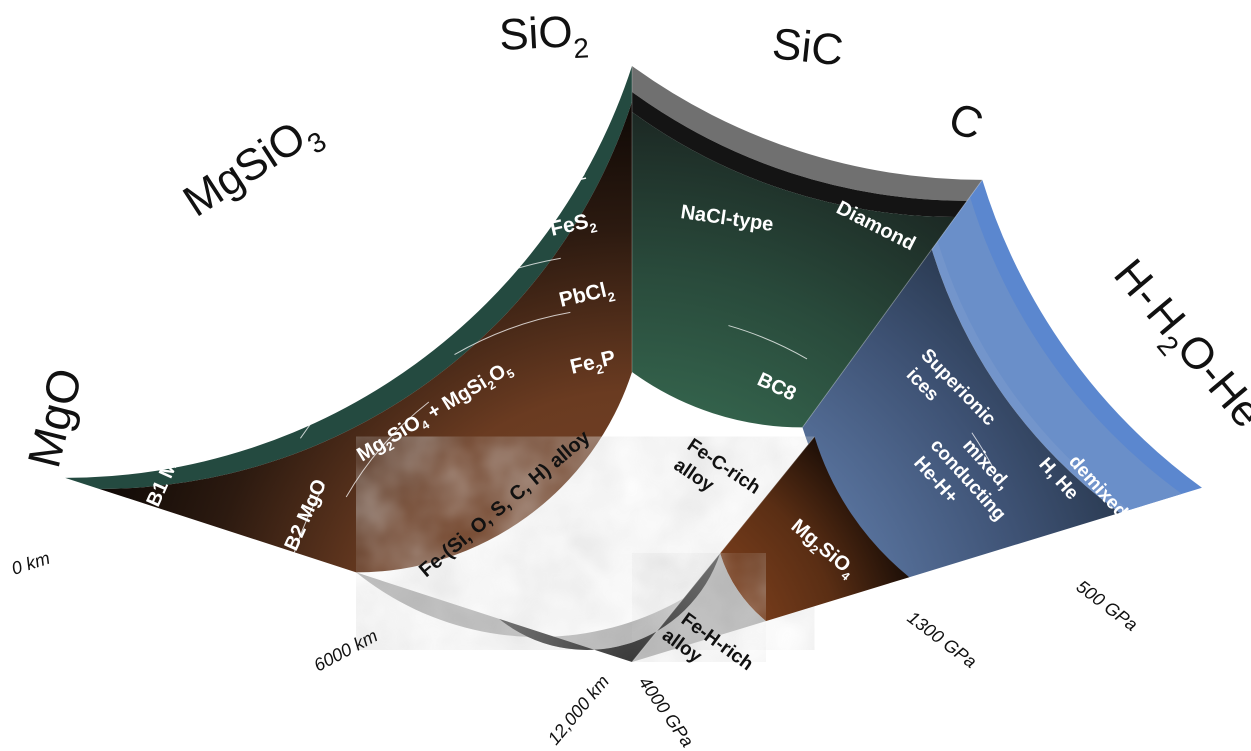  What do you see at coordinates (808, 47) in the screenshot?
I see `label-sic: SiC` at bounding box center [808, 47].